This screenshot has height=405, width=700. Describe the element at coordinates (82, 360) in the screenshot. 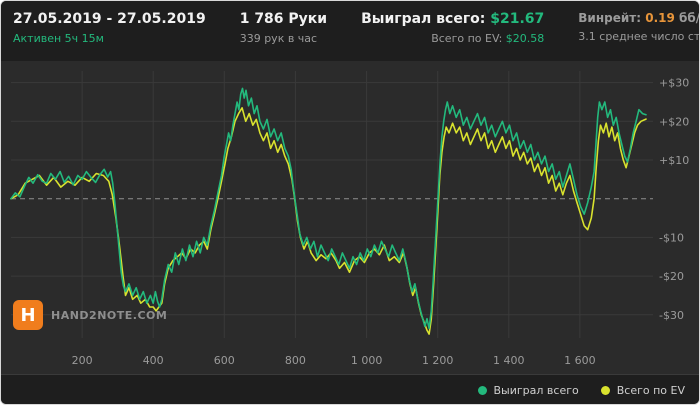

I see `svg-text: 200` at that location.